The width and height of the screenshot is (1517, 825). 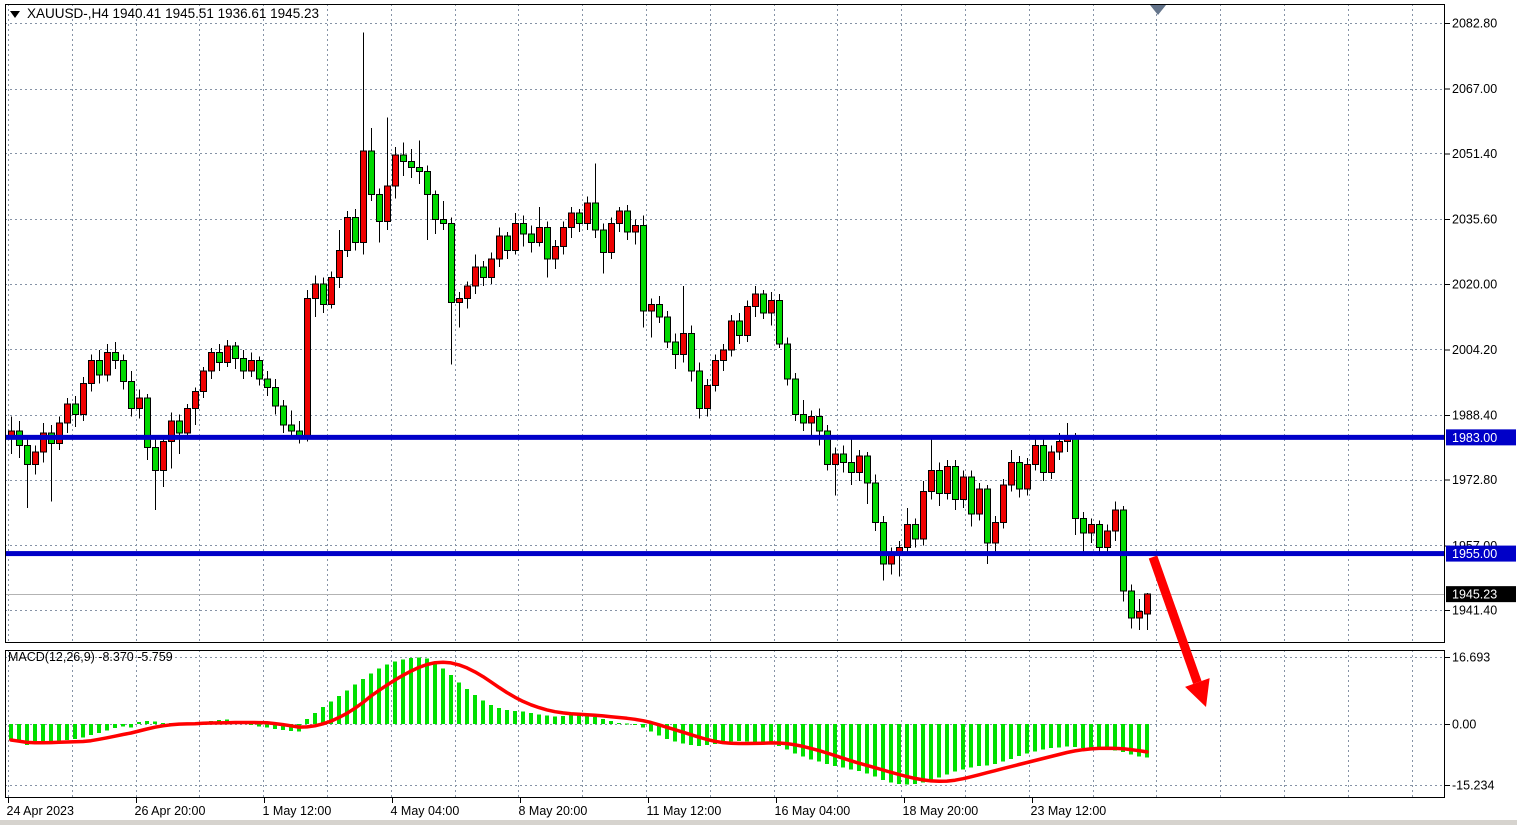 What do you see at coordinates (1474, 611) in the screenshot?
I see `price-axis-label: 1941.40` at bounding box center [1474, 611].